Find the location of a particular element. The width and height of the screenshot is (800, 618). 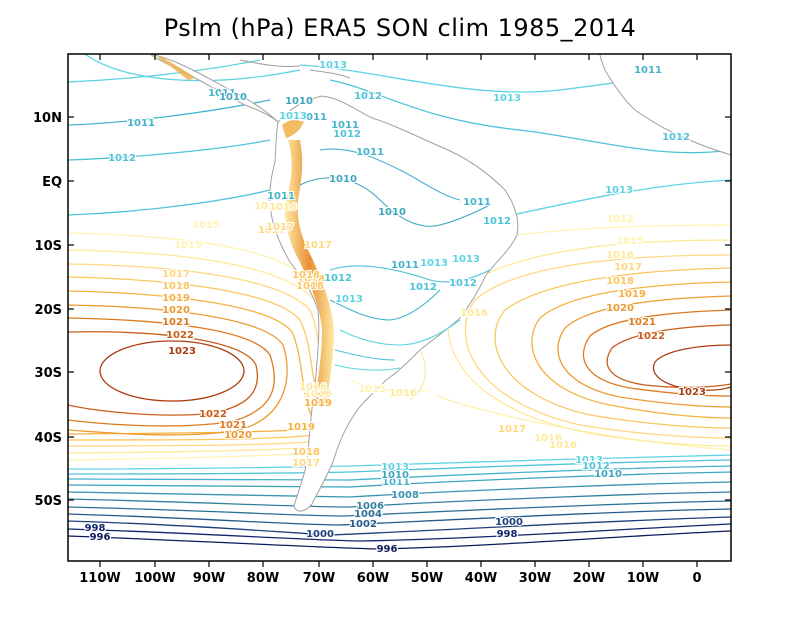

contour-1021-east is located at coordinates (656, 353).